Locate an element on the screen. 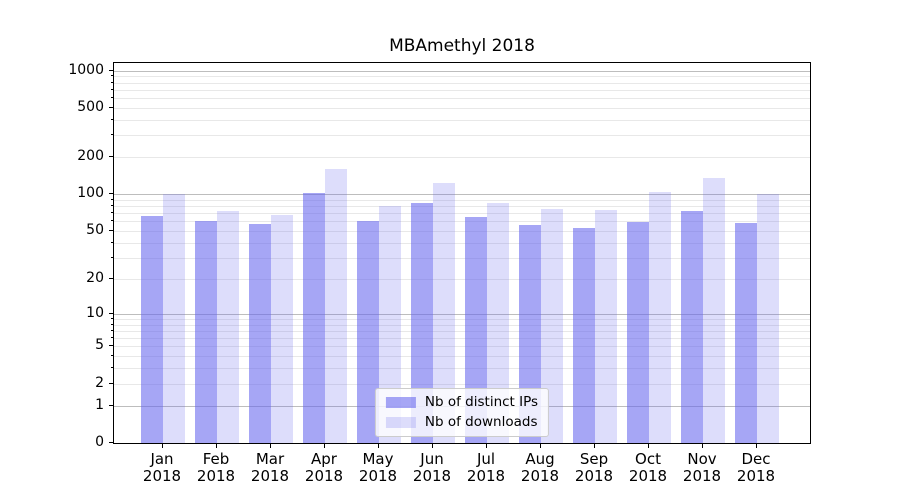  y-tick-label: 1000 is located at coordinates (86, 69).